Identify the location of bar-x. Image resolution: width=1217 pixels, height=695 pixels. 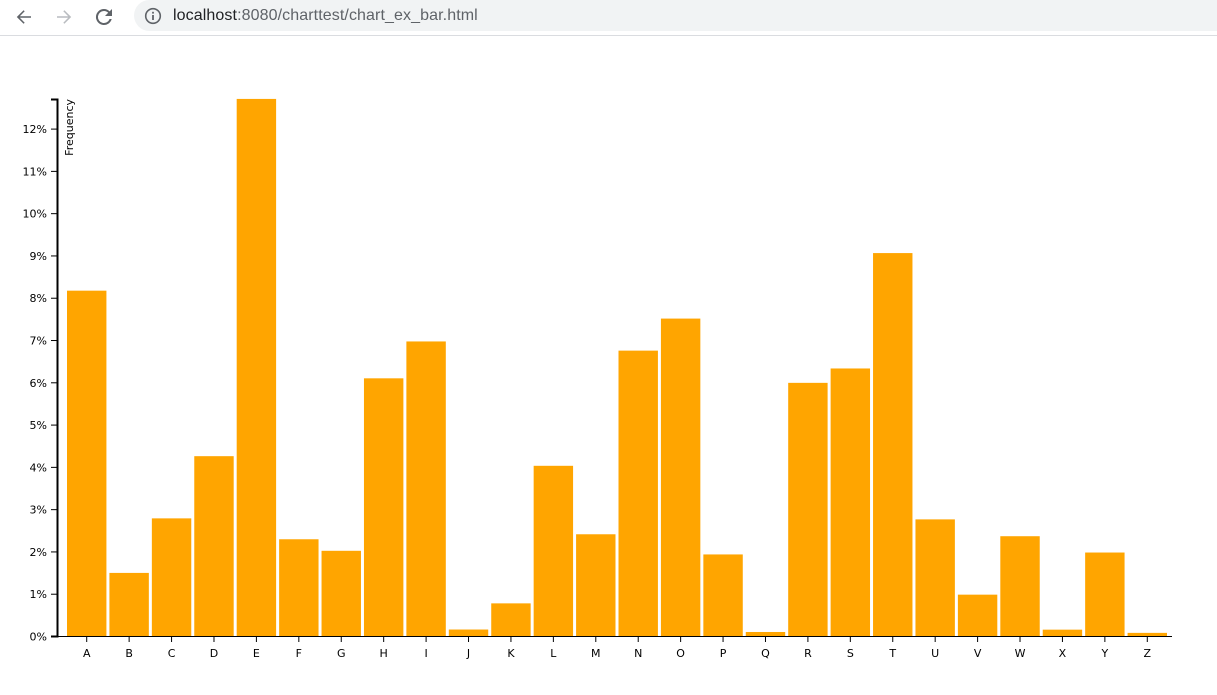
(1062, 632).